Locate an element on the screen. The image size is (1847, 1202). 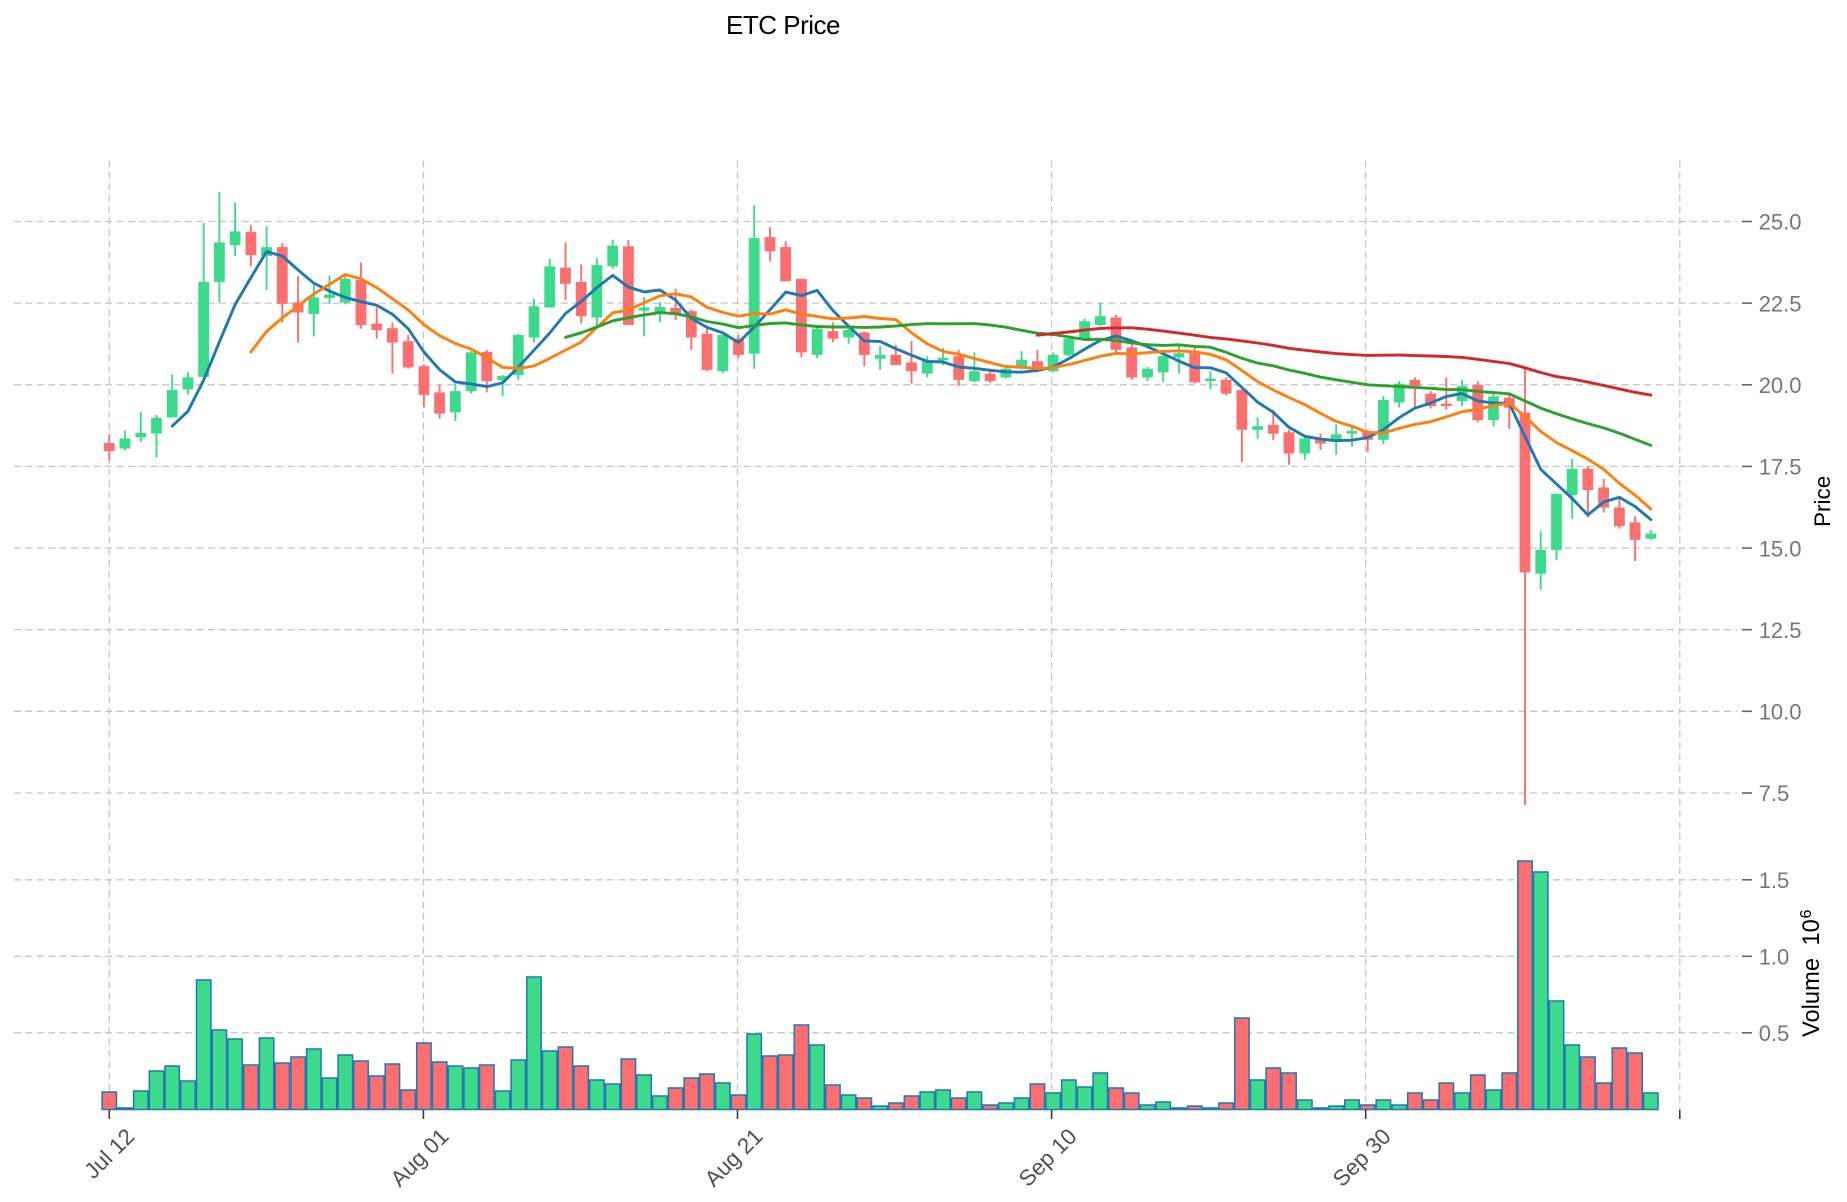
svg-text: 1.5 is located at coordinates (1774, 880).